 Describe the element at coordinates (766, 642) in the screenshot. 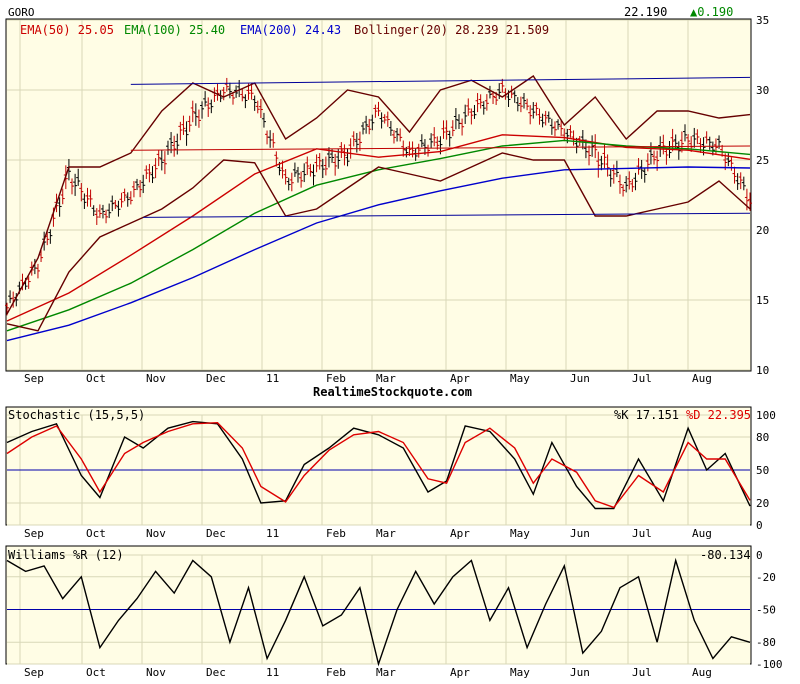

I see `y-tick-label: -80` at that location.